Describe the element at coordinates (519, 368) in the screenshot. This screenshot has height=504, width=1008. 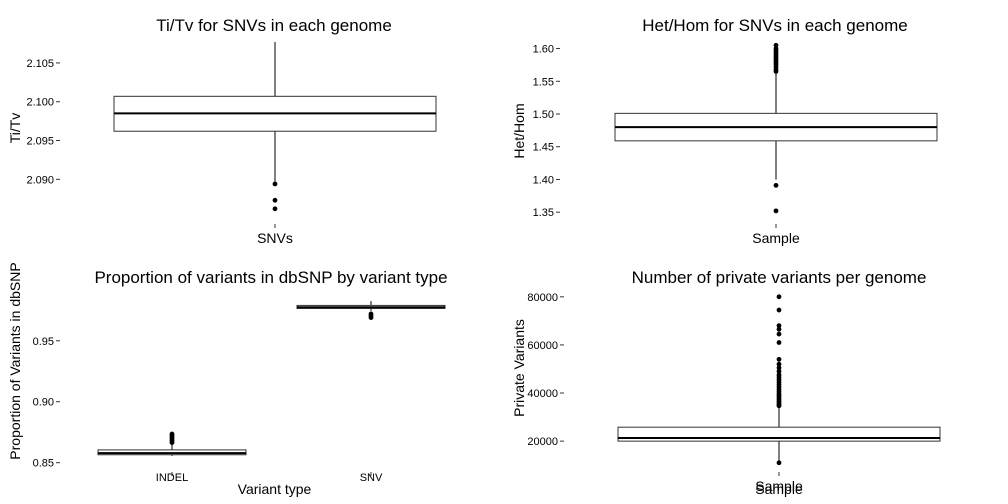
I see `y-axis-label: Private Variants` at that location.